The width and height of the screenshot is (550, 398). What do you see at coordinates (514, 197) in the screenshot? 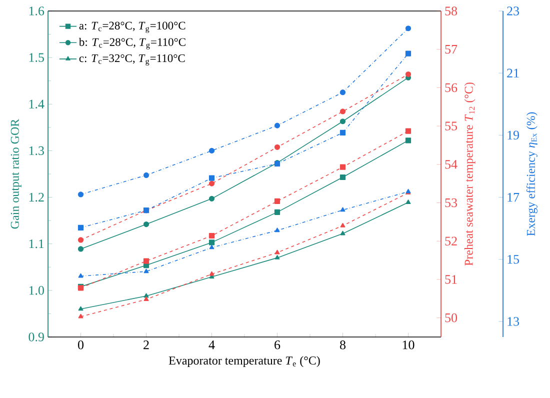
I see `y3-tick-label: 17` at bounding box center [514, 197].